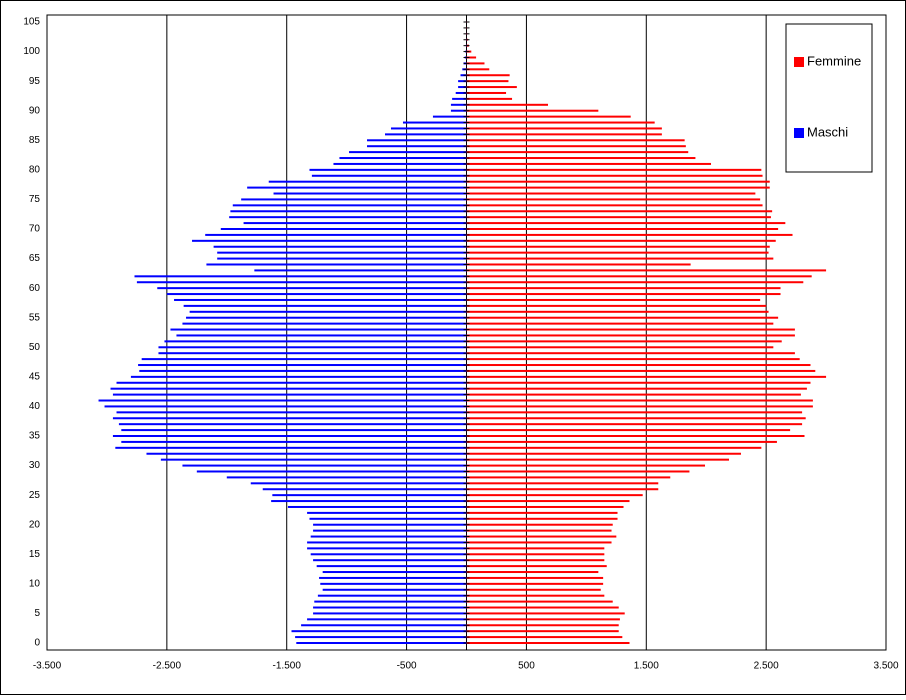  What do you see at coordinates (829, 98) in the screenshot?
I see `legend-box` at bounding box center [829, 98].